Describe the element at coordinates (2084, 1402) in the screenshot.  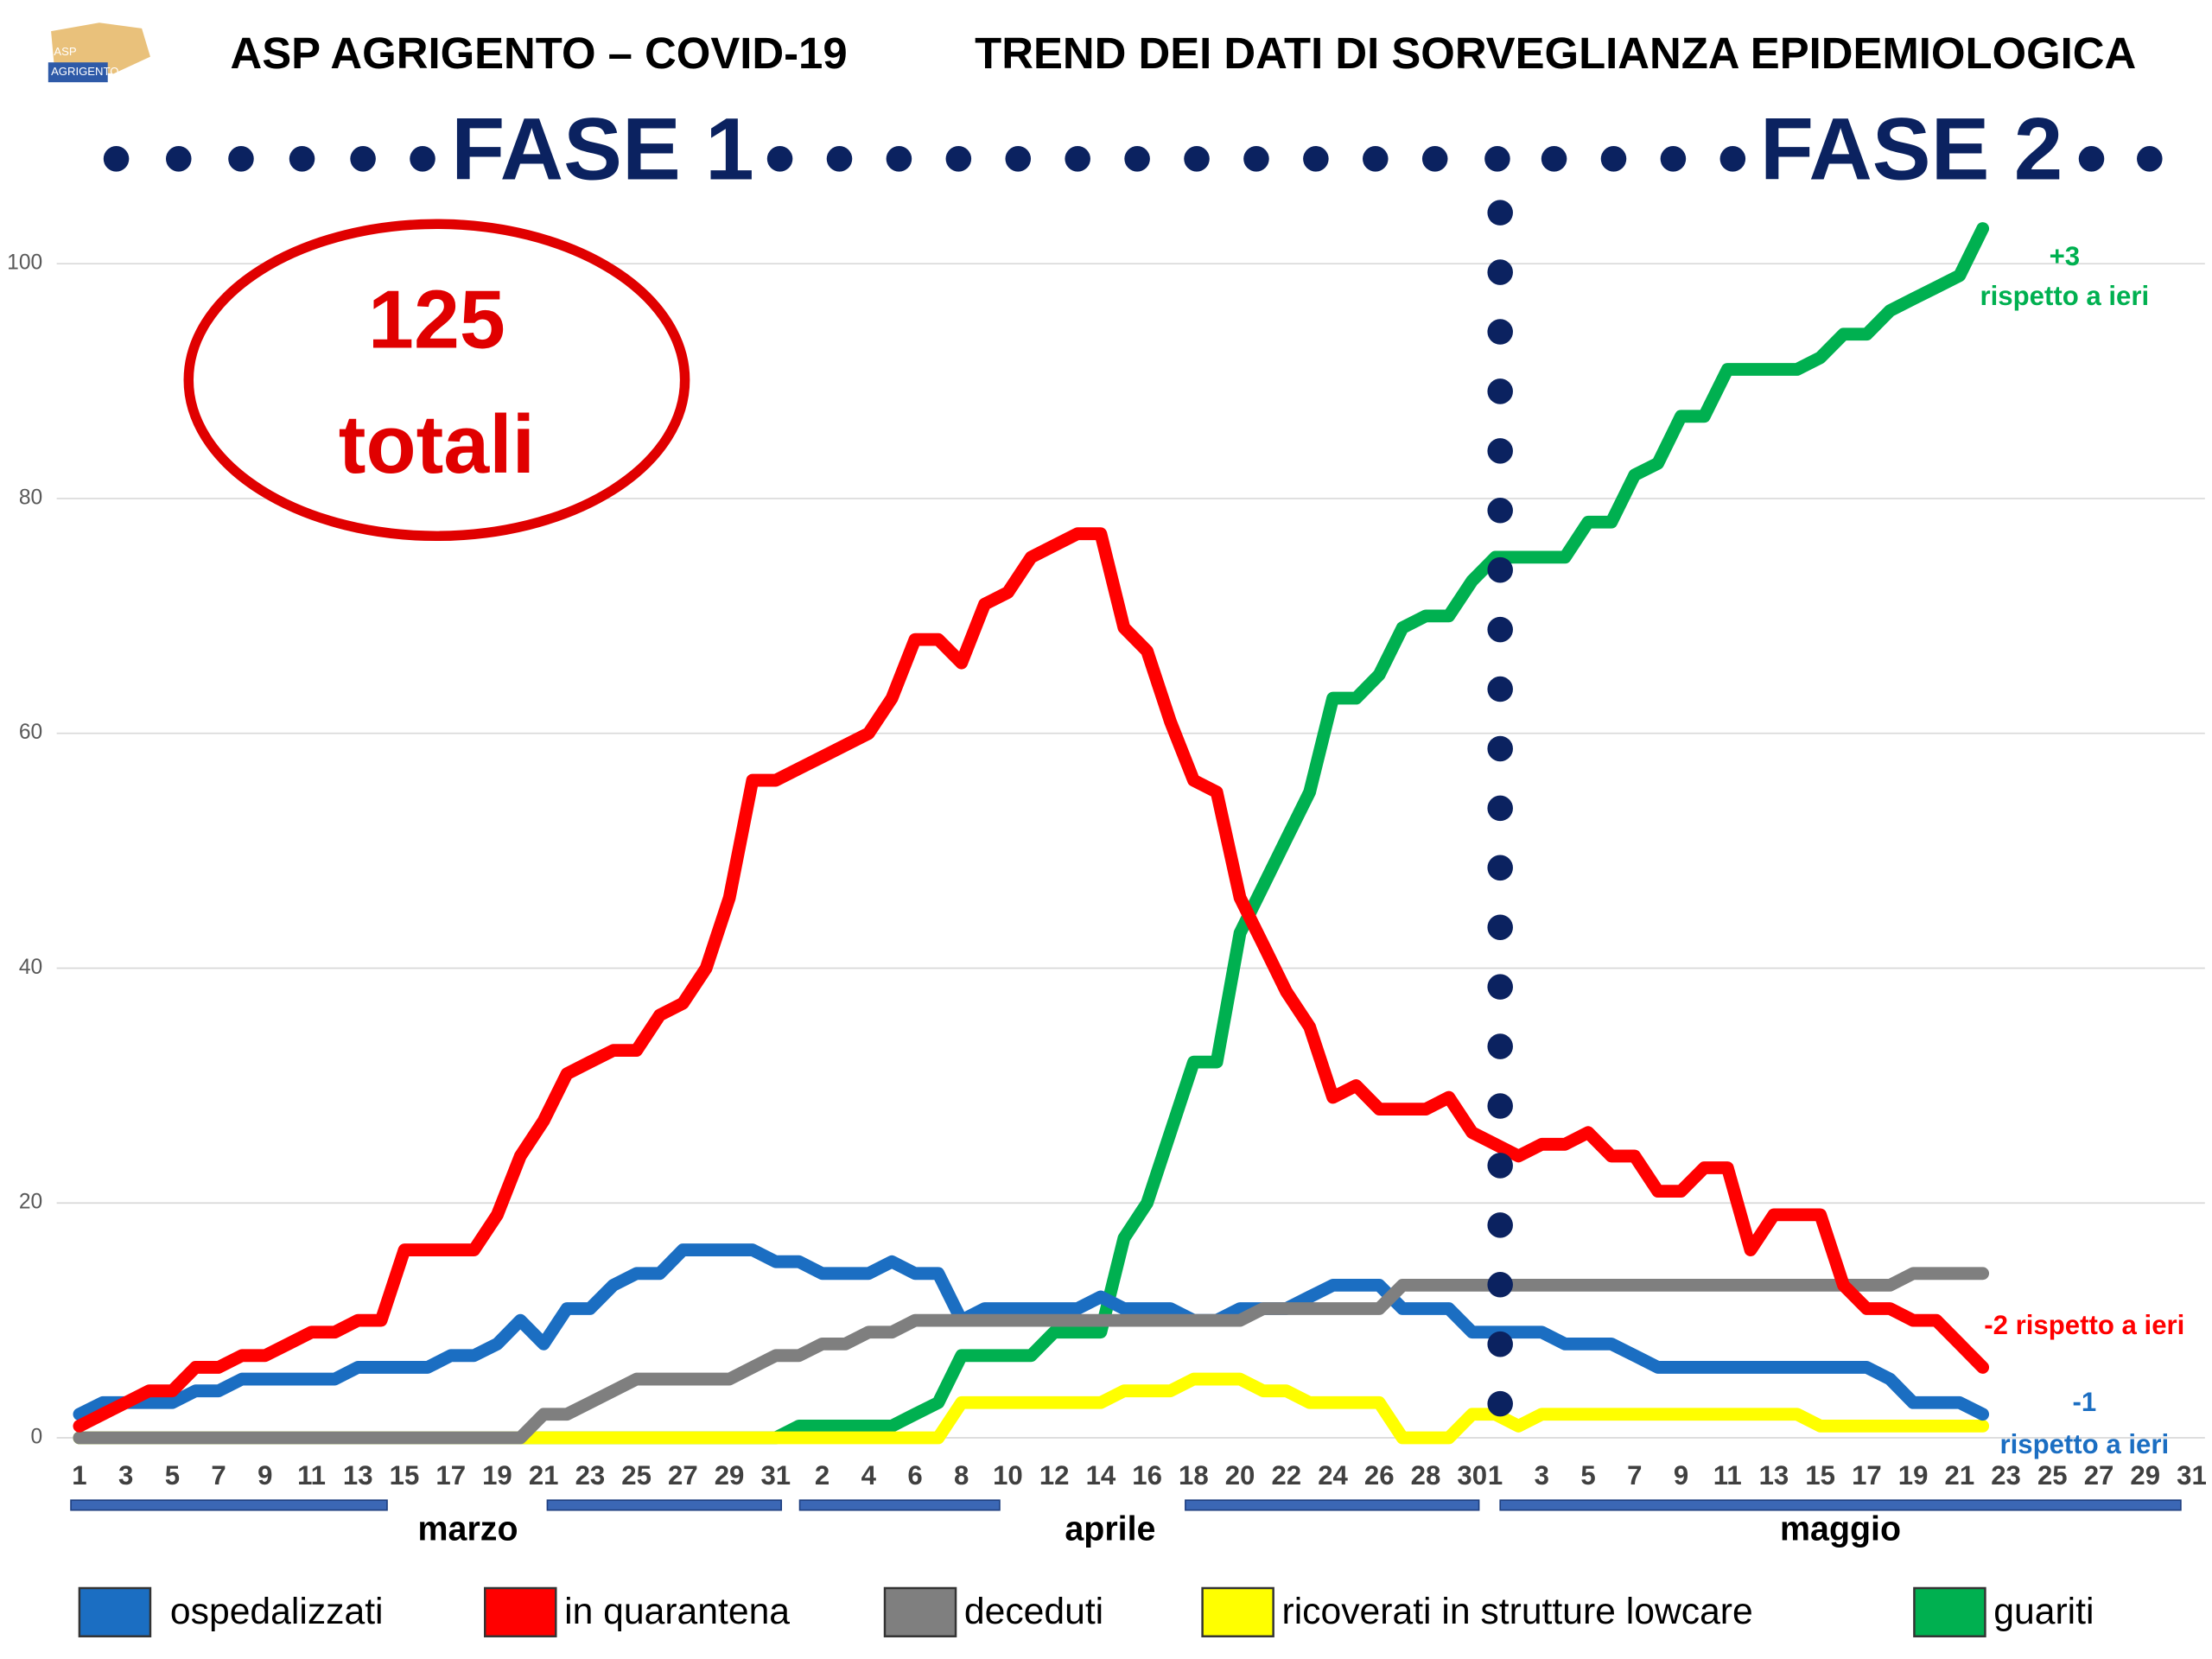
I see `annotation: -1` at that location.